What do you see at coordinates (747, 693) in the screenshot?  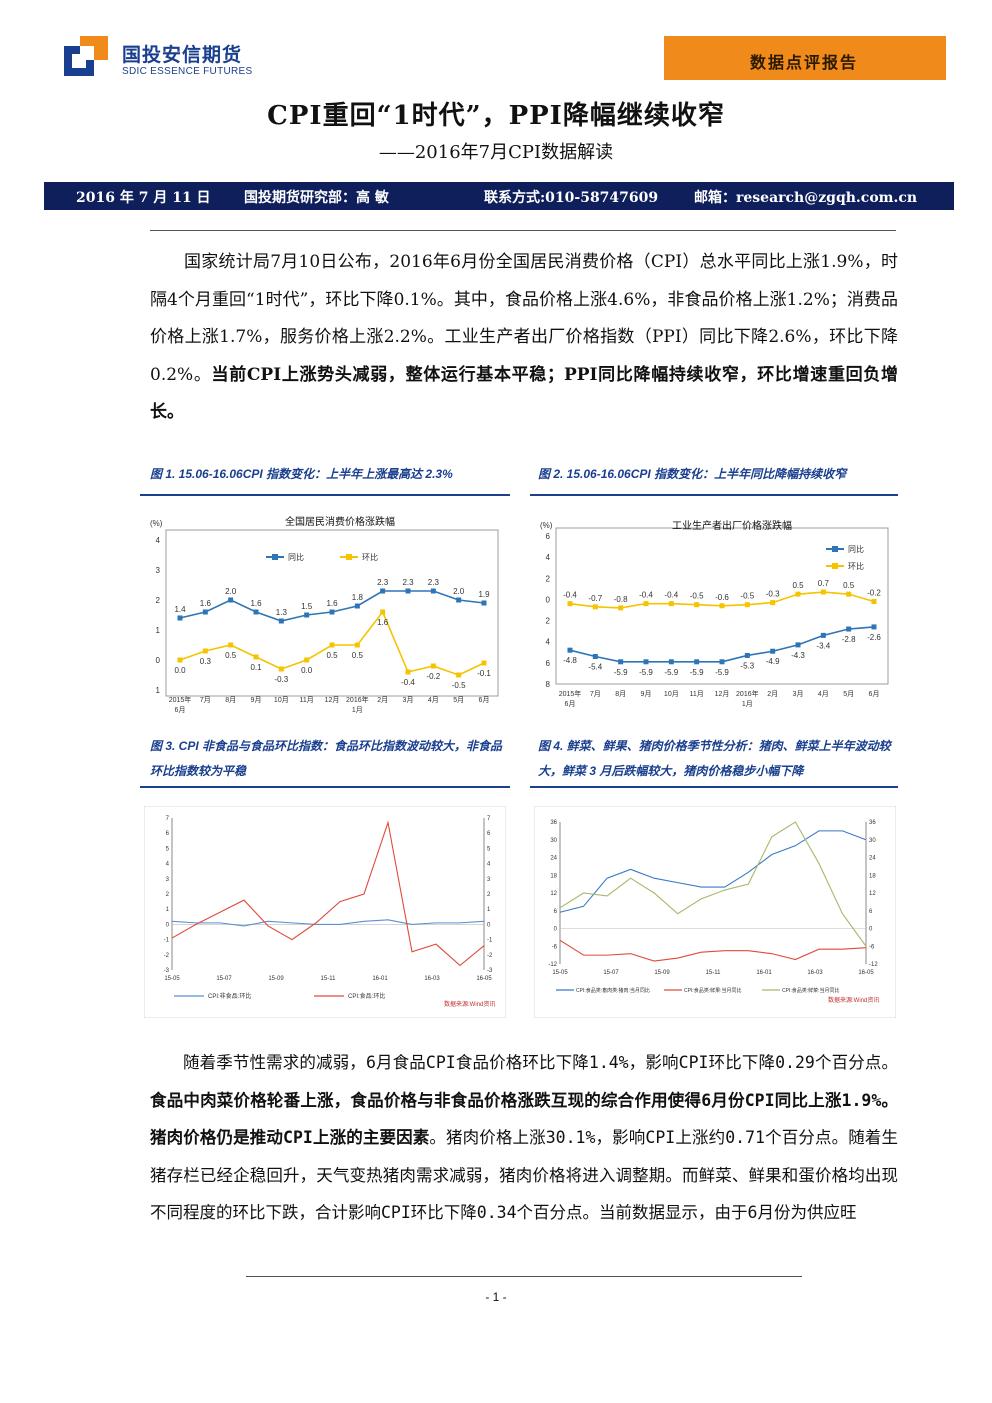 I see `x-tick-label: 2016年` at bounding box center [747, 693].